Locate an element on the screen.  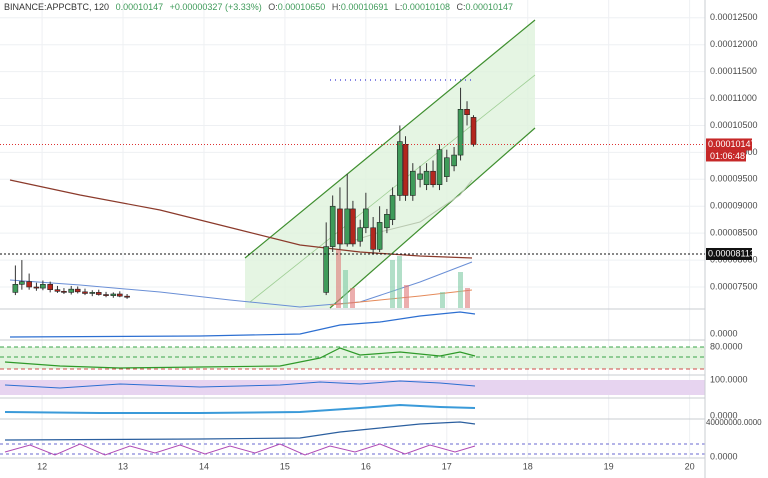
adx-line is located at coordinates (240, 408).